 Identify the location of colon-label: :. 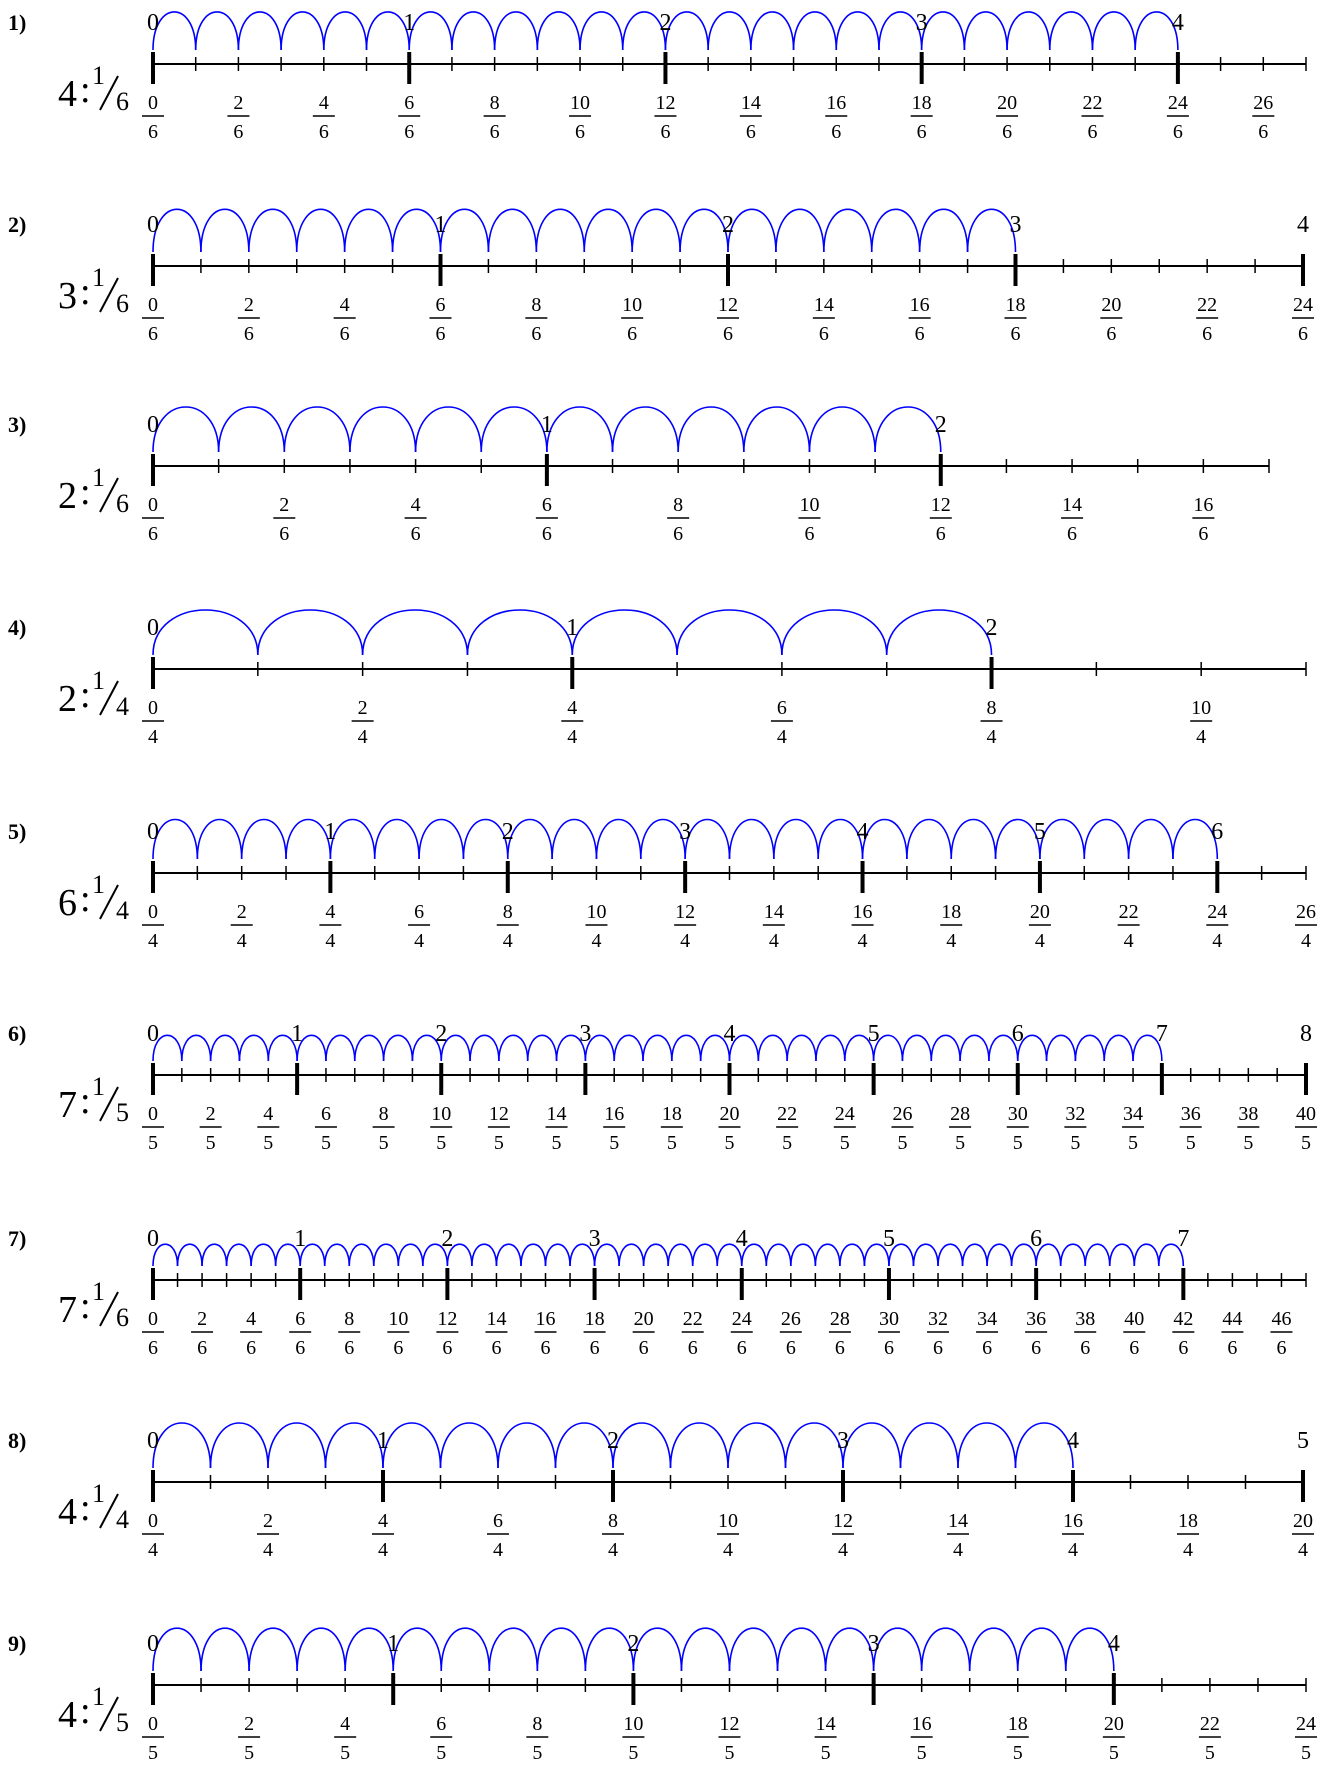
(85, 1508).